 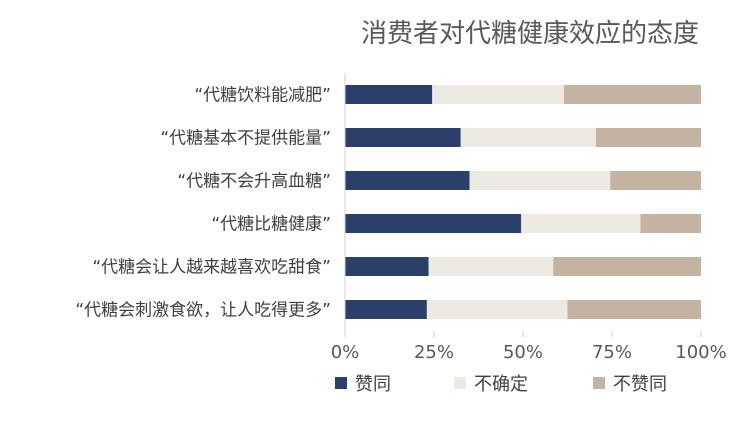 What do you see at coordinates (373, 384) in the screenshot?
I see `legend-label: 赞同` at bounding box center [373, 384].